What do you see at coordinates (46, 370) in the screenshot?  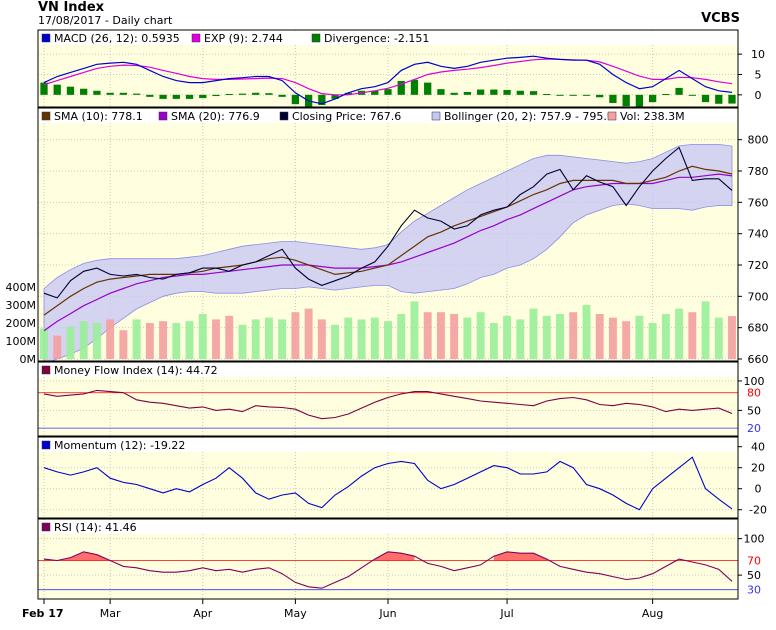 I see `mfi-legend-swatch` at bounding box center [46, 370].